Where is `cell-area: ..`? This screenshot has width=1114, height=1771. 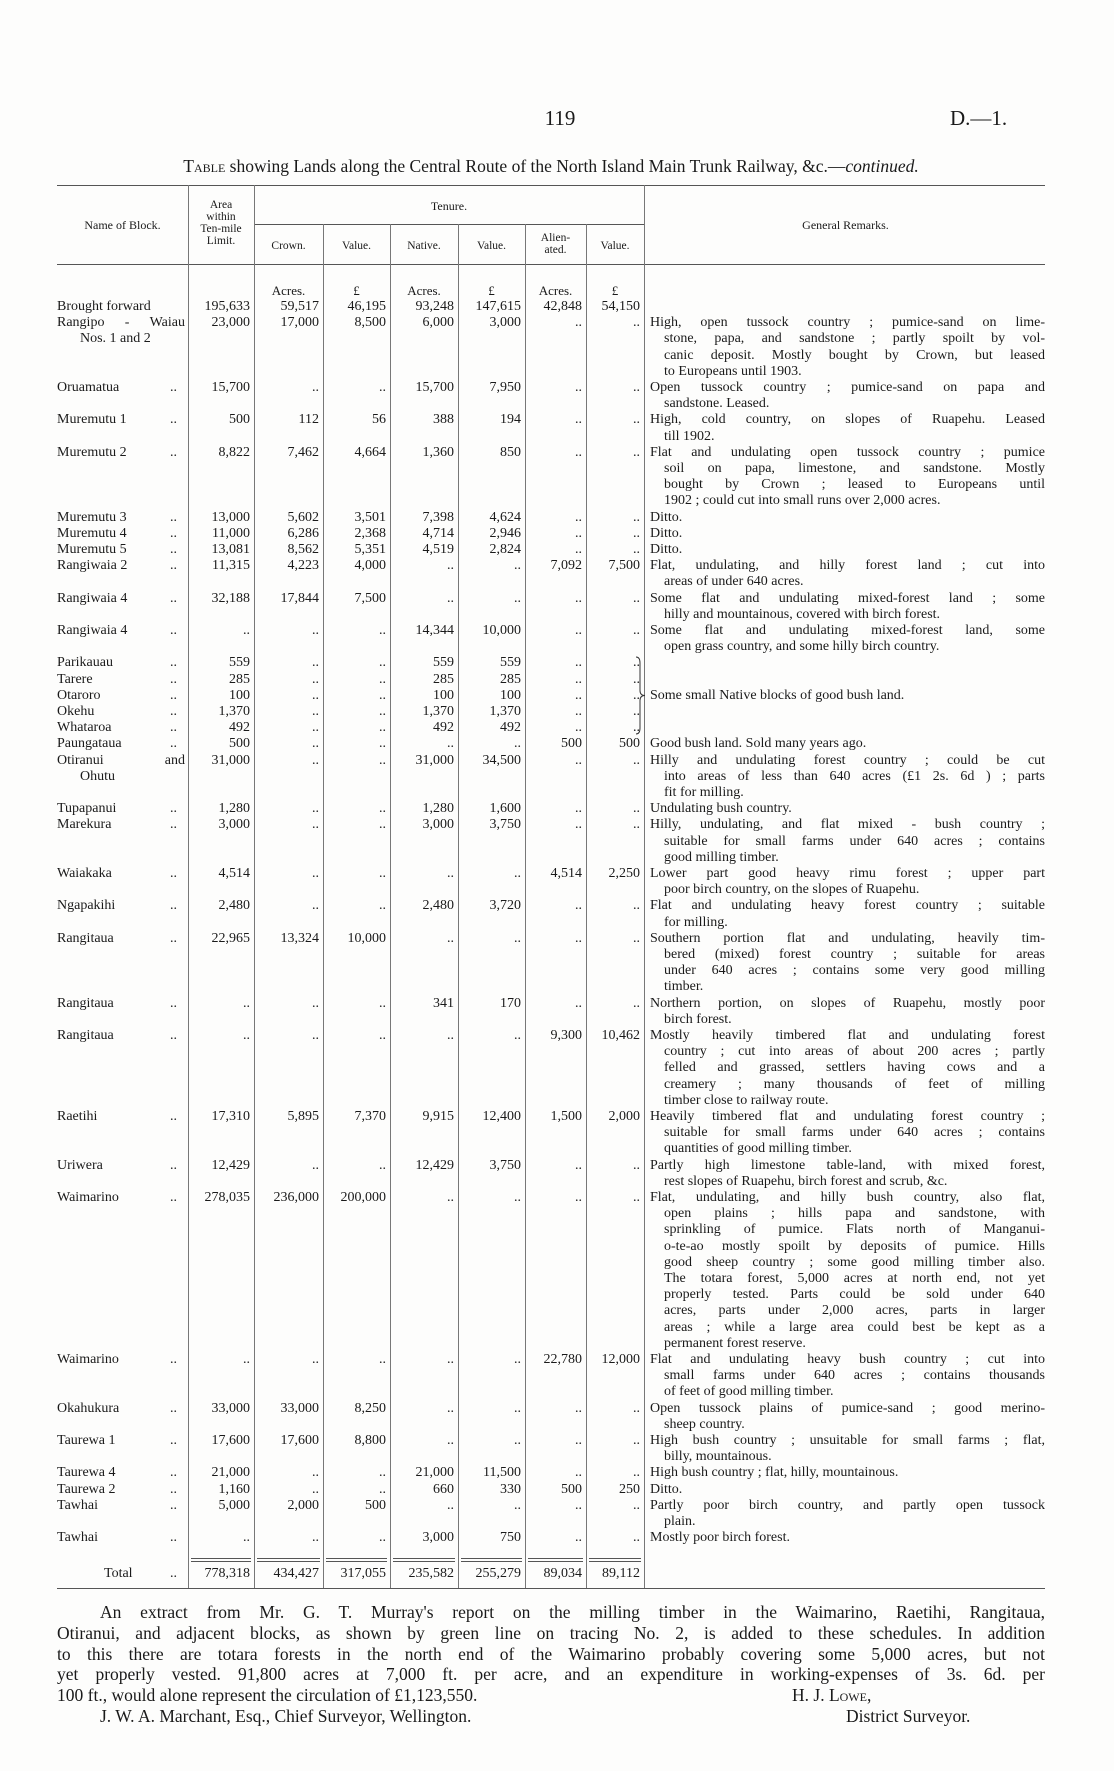
cell-area: .. is located at coordinates (246, 1359).